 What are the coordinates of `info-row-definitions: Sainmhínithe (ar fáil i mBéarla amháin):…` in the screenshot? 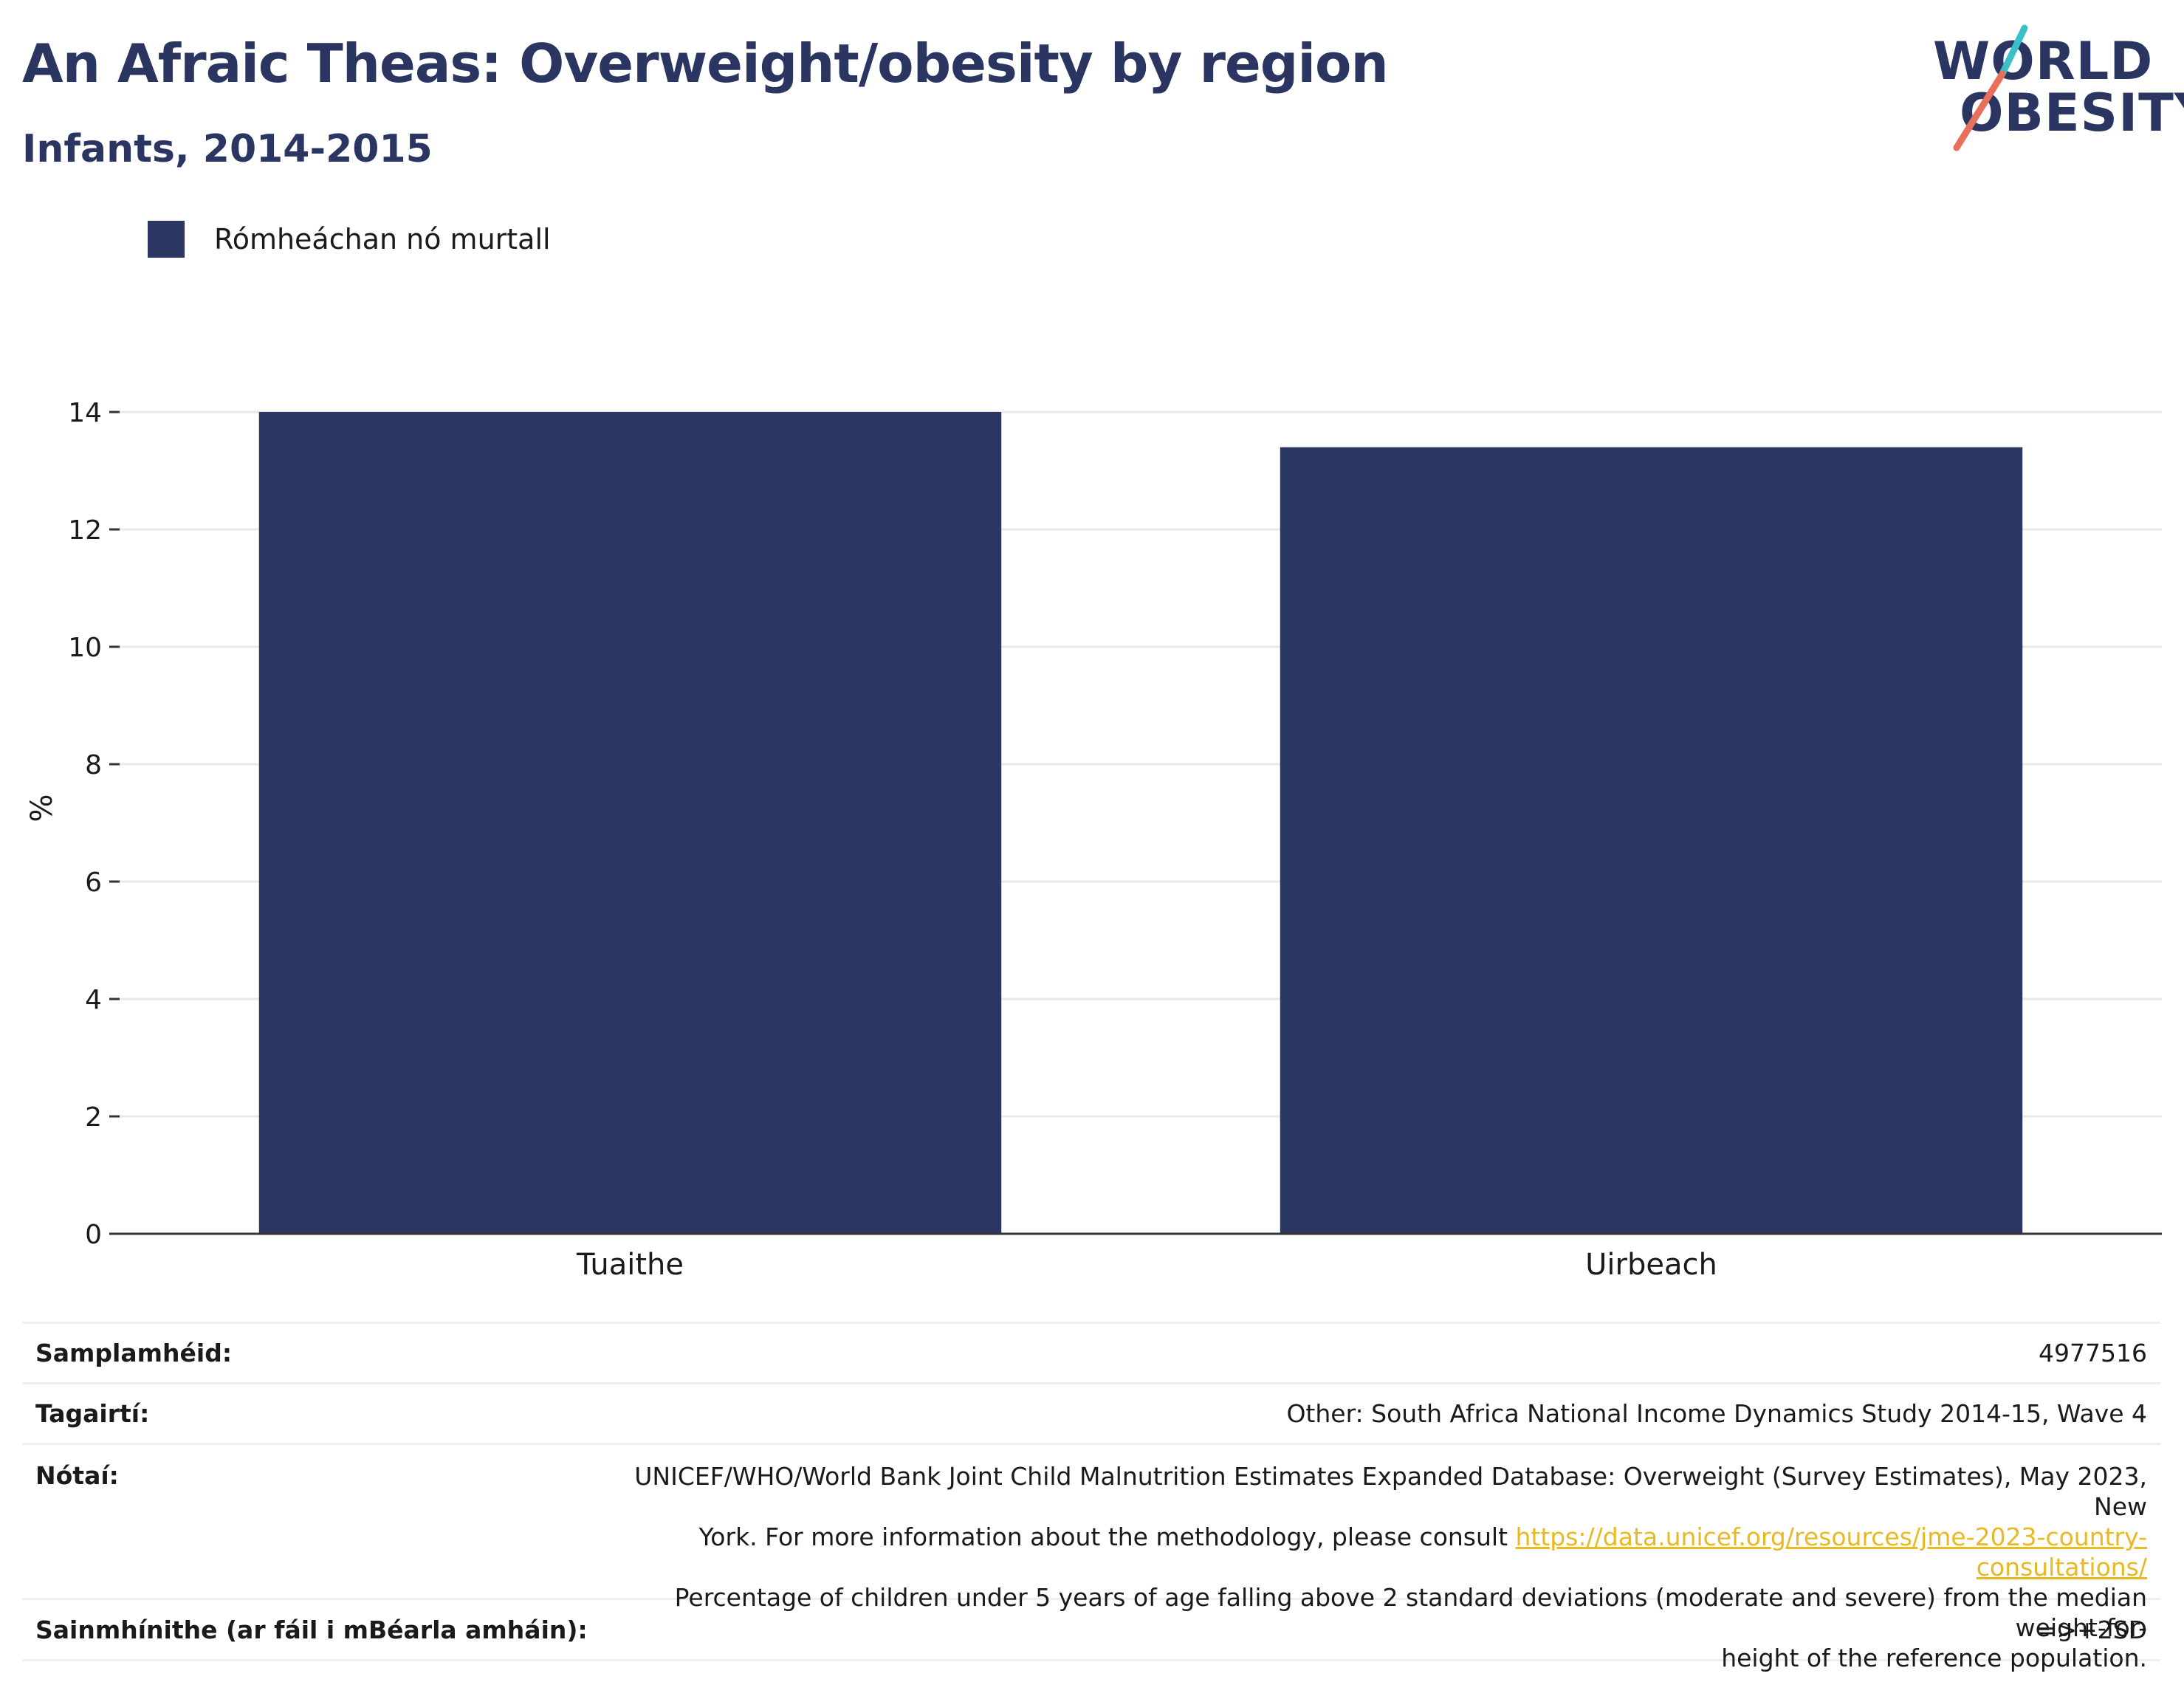 It's located at (1091, 1629).